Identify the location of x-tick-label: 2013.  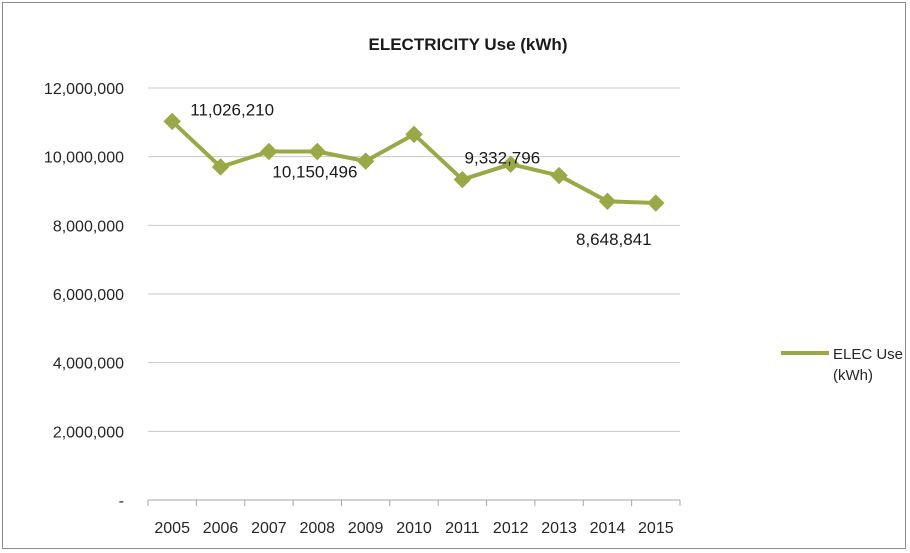
(559, 528).